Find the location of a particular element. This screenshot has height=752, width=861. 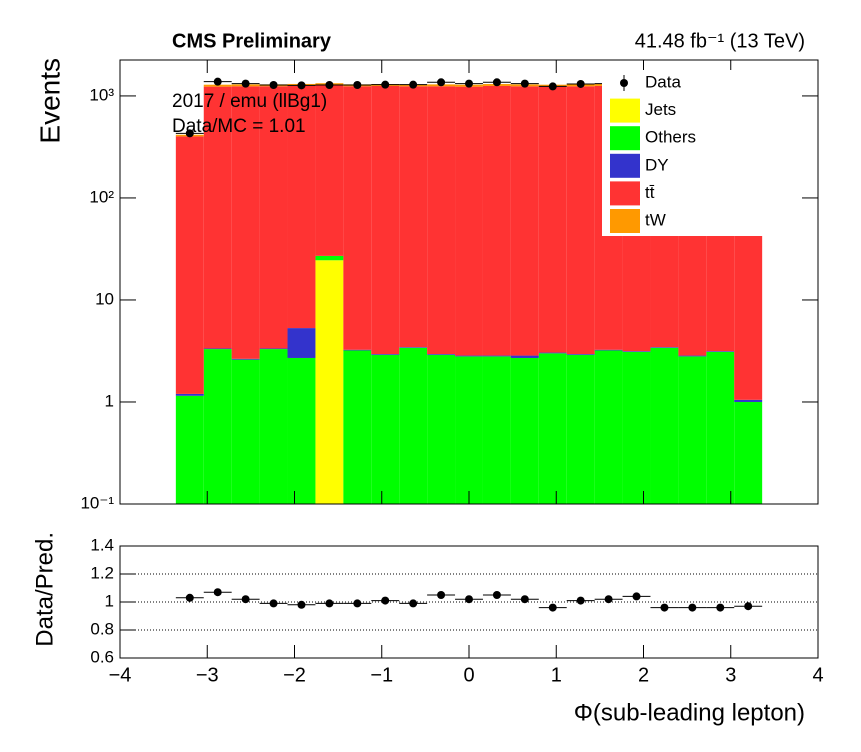

legend-label: tW is located at coordinates (655, 219).